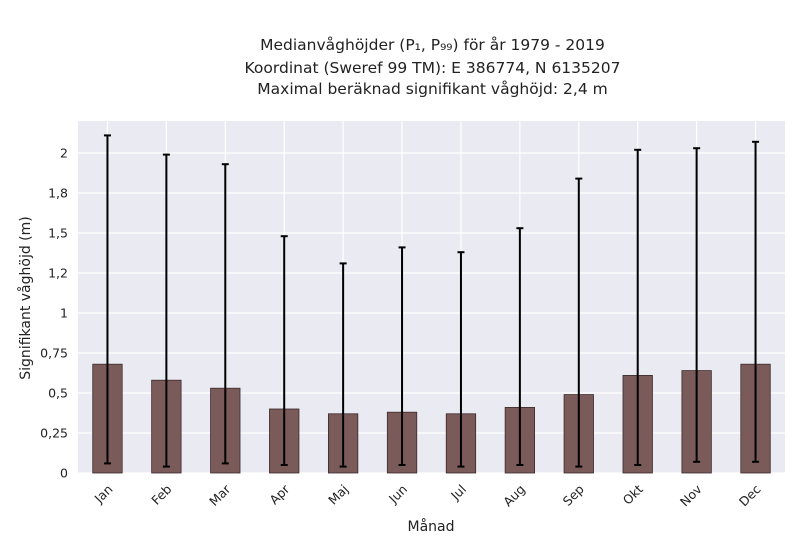 The height and width of the screenshot is (550, 800). I want to click on x-axis-ticks: Jan Feb Mar Apr Maj Jun Jul Aug Sep Okt Nov Dec, so click(427, 495).